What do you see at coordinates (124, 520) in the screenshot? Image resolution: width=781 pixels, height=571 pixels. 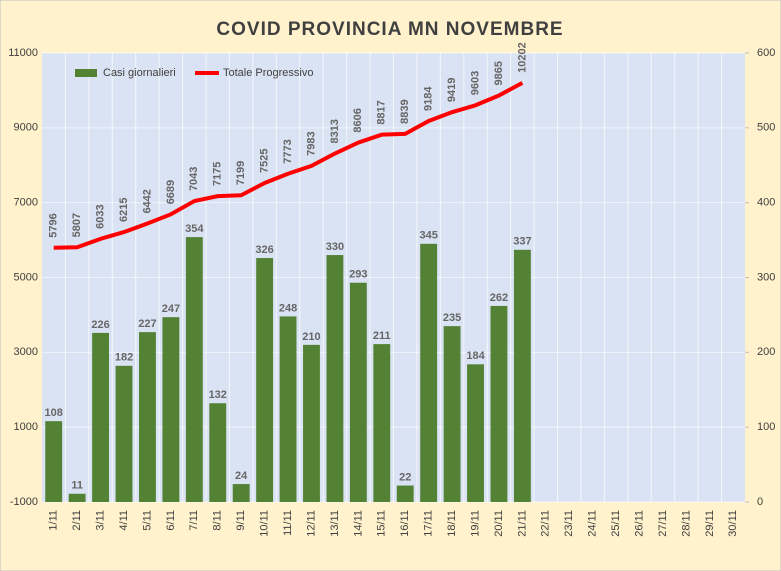 I see `x-tick-label: 4/11` at bounding box center [124, 520].